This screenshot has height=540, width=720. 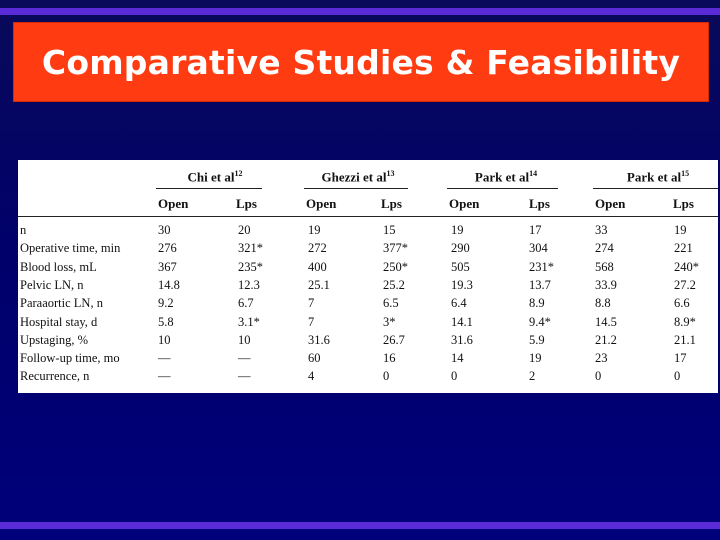 I want to click on table-cell: 6.6, so click(x=682, y=303).